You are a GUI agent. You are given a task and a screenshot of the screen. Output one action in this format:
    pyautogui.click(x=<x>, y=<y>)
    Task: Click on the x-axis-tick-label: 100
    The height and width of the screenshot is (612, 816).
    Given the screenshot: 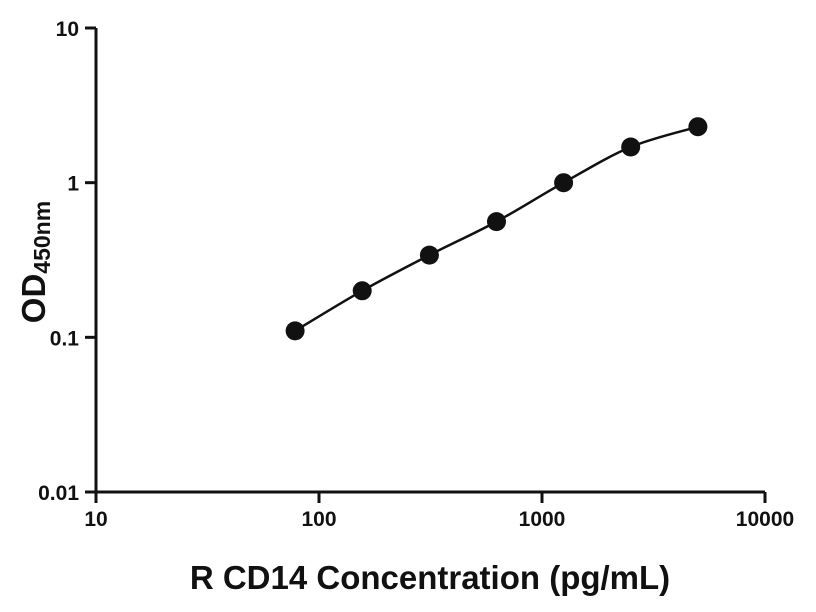 What is the action you would take?
    pyautogui.click(x=318, y=519)
    